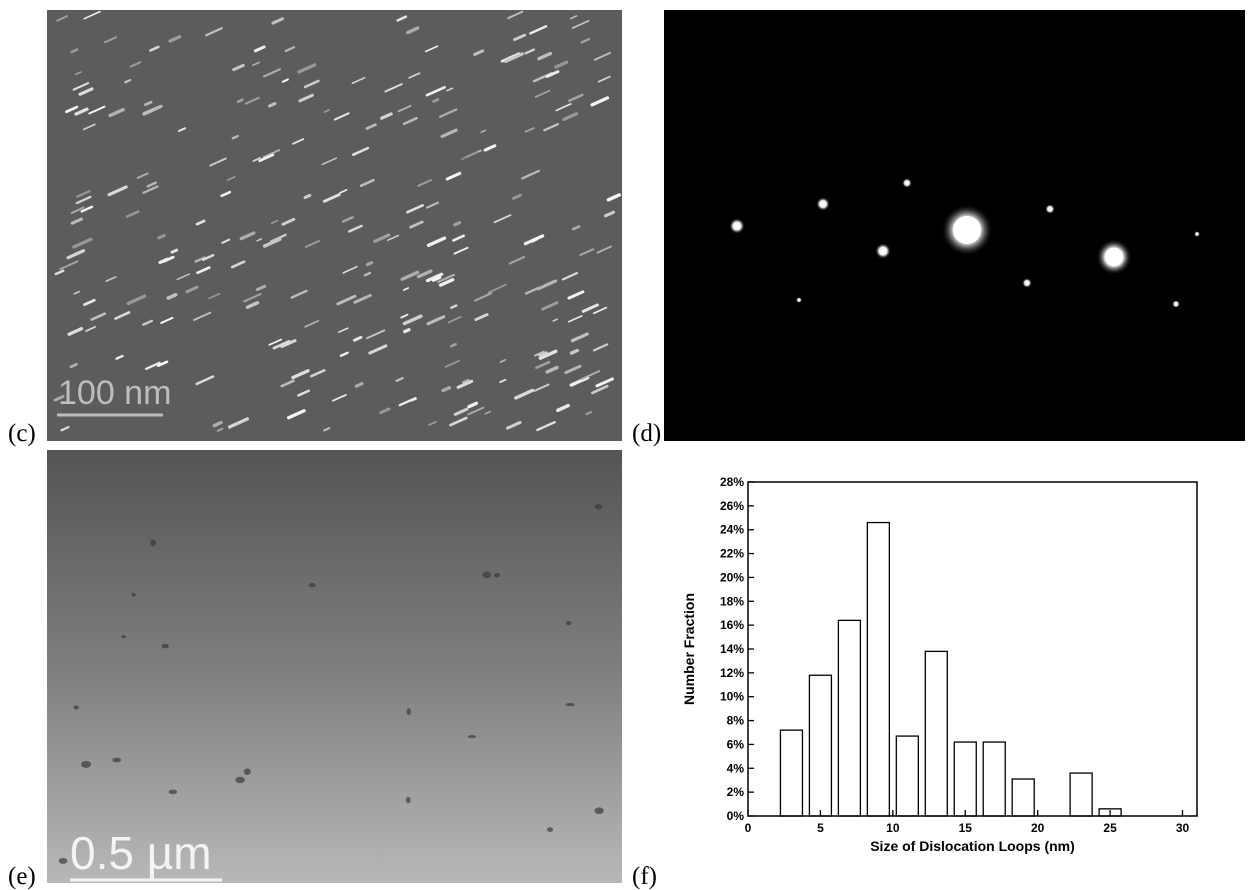  I want to click on panel-label: (c), so click(22, 433).